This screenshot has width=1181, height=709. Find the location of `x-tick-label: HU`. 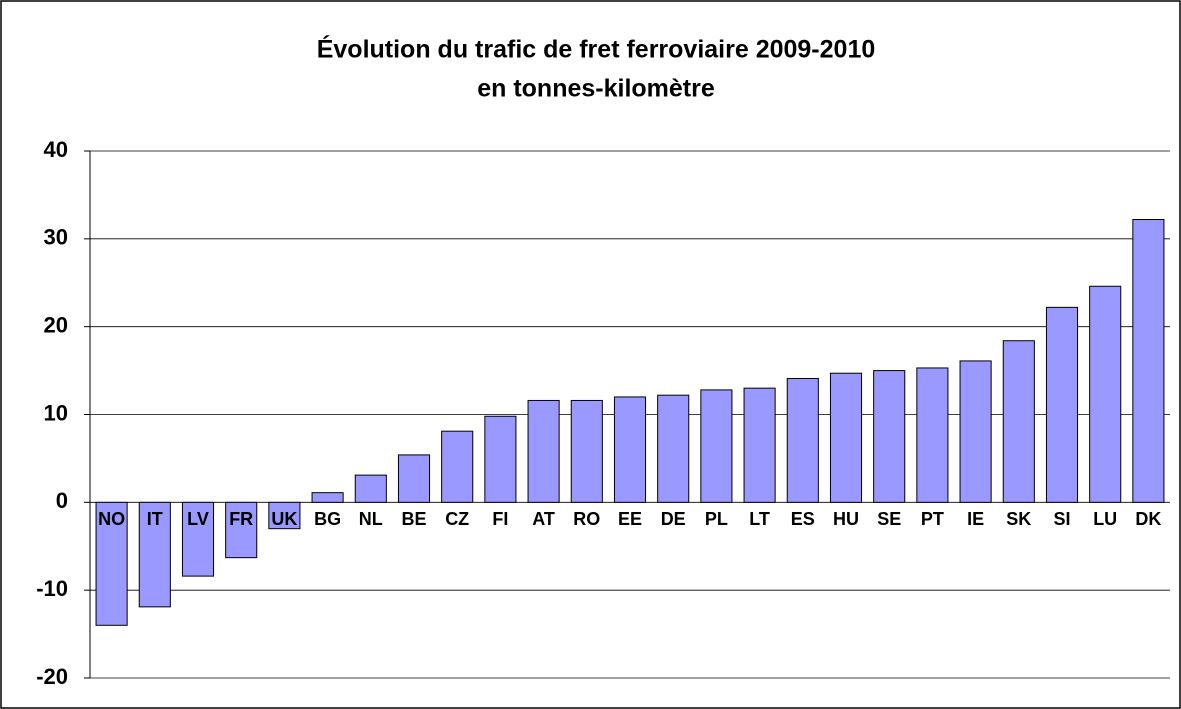

x-tick-label: HU is located at coordinates (846, 519).